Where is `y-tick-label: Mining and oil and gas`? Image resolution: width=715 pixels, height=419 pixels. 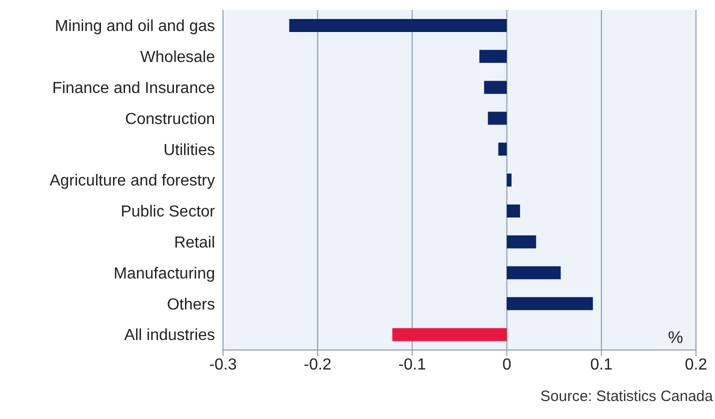 y-tick-label: Mining and oil and gas is located at coordinates (134, 27).